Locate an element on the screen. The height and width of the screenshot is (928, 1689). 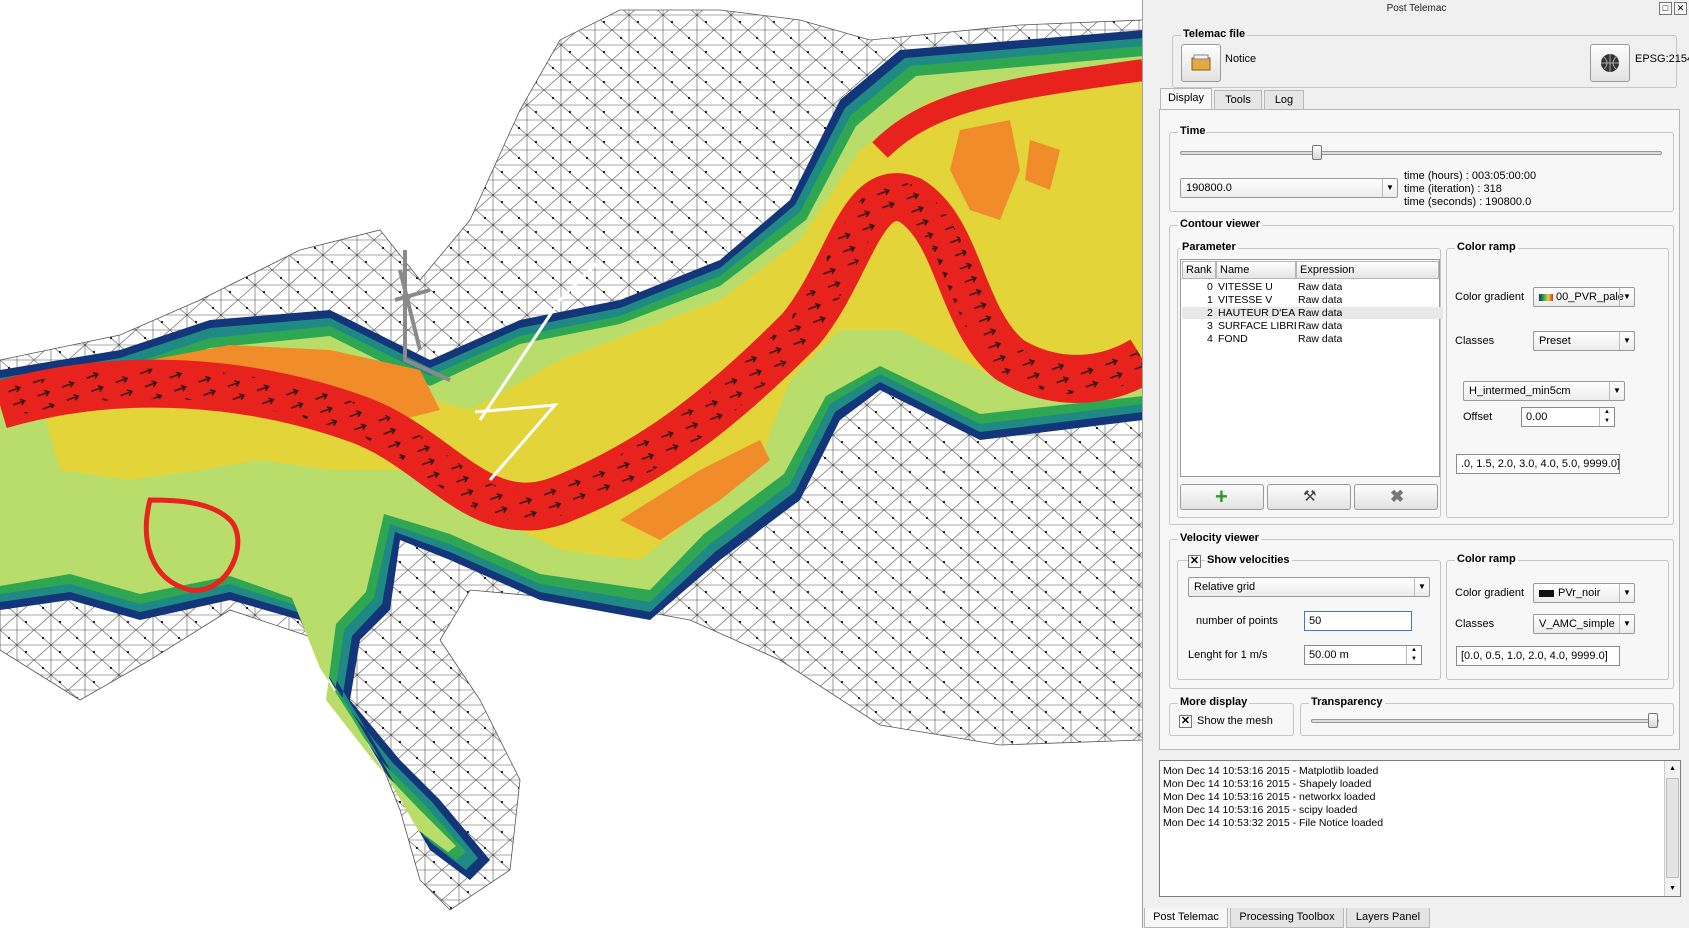
length-input: 50.00 m ▲ ▼ is located at coordinates (1363, 655).